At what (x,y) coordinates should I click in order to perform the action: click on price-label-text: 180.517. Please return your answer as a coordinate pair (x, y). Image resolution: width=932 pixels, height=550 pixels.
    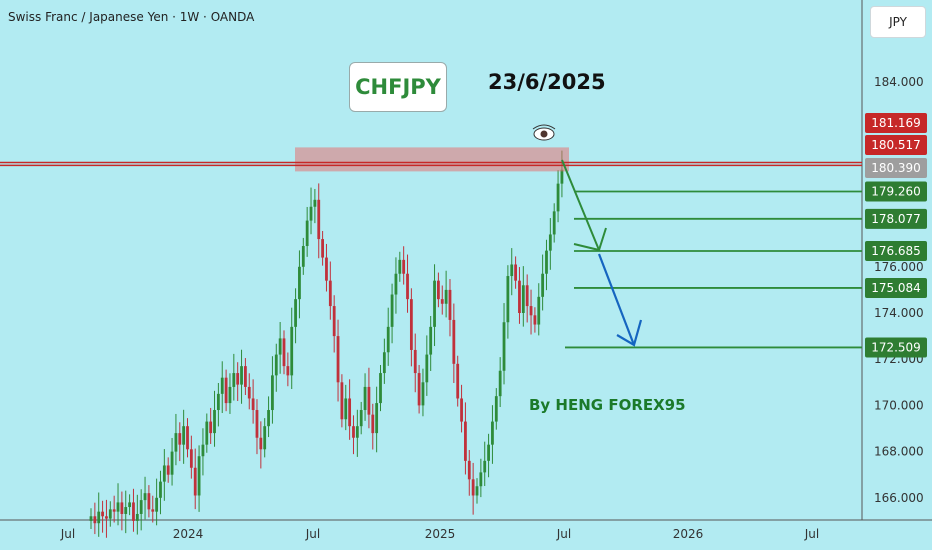
    Looking at the image, I should click on (896, 145).